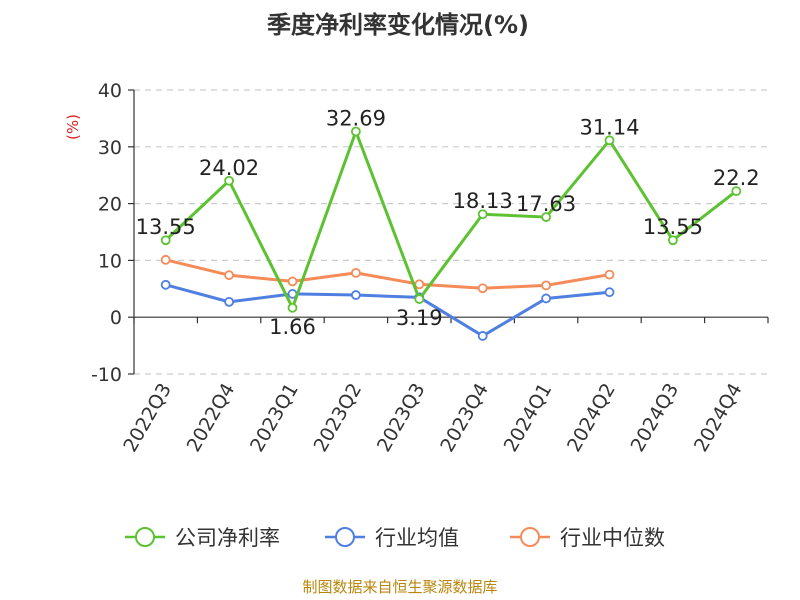  I want to click on legend-item-1: 行业均值, so click(392, 538).